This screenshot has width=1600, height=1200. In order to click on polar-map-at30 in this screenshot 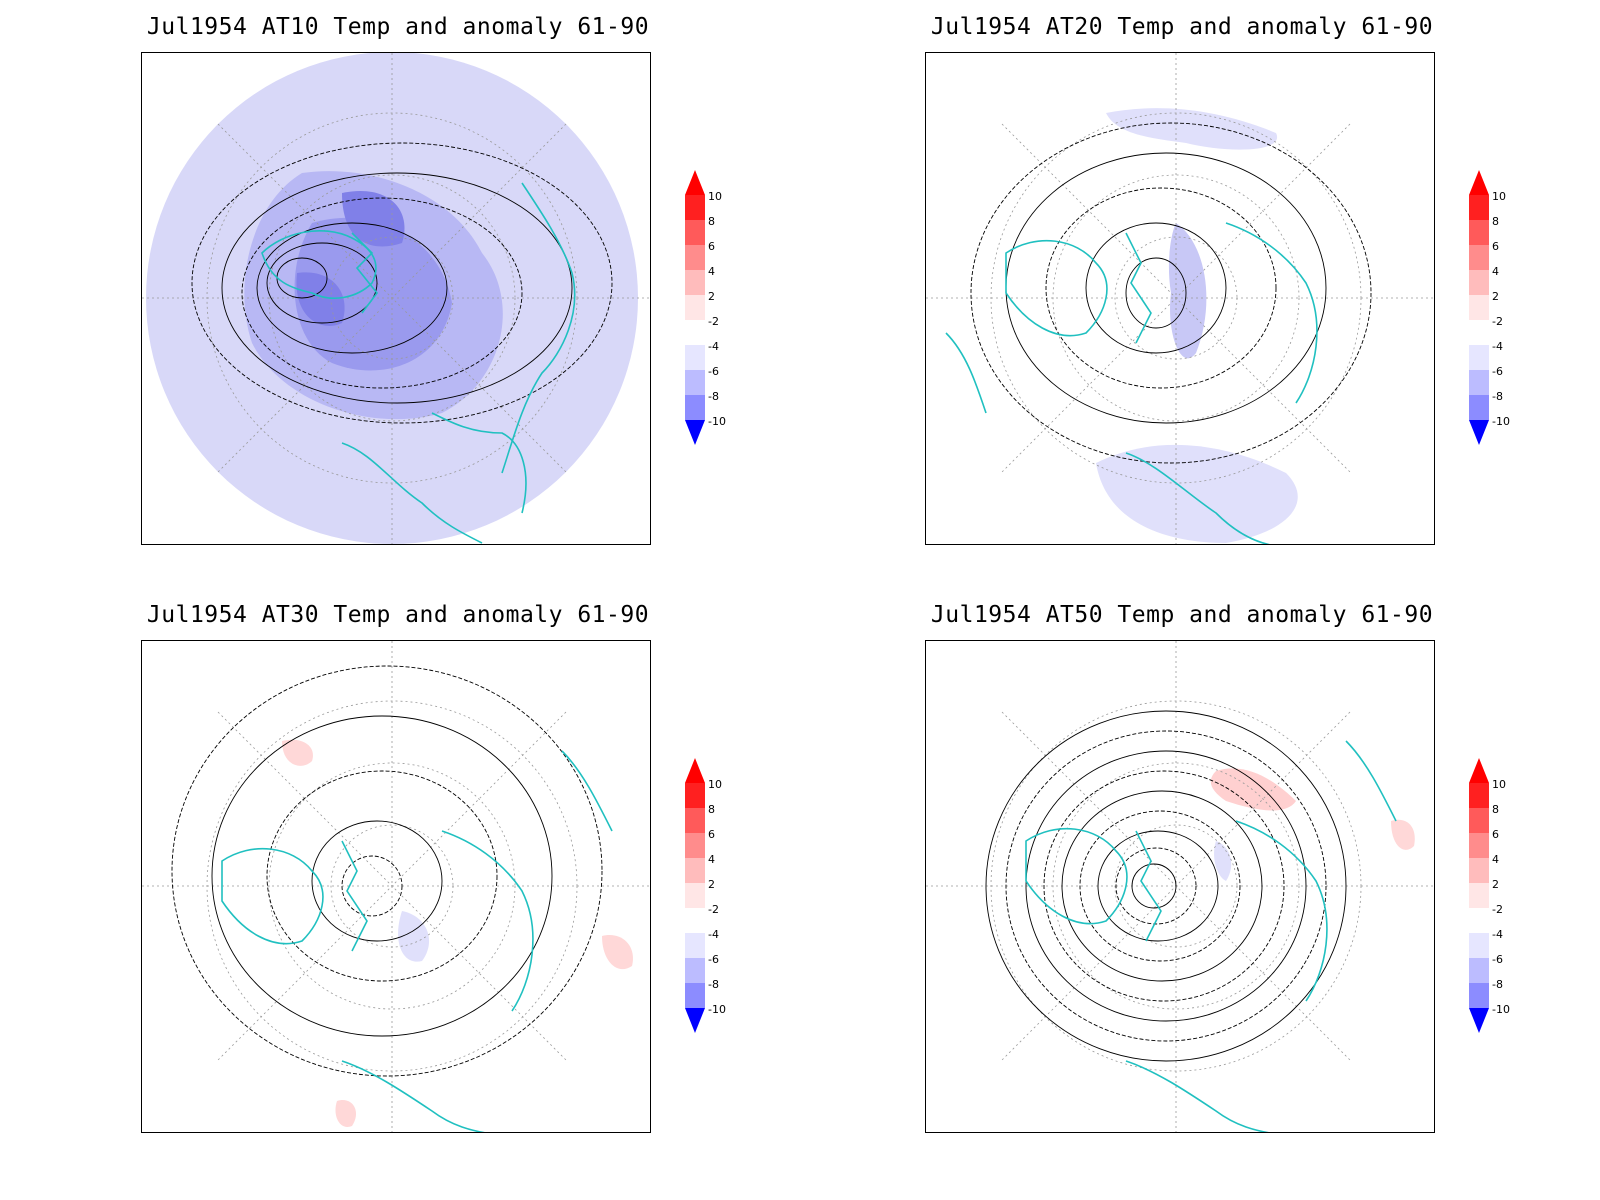, I will do `click(396, 886)`.